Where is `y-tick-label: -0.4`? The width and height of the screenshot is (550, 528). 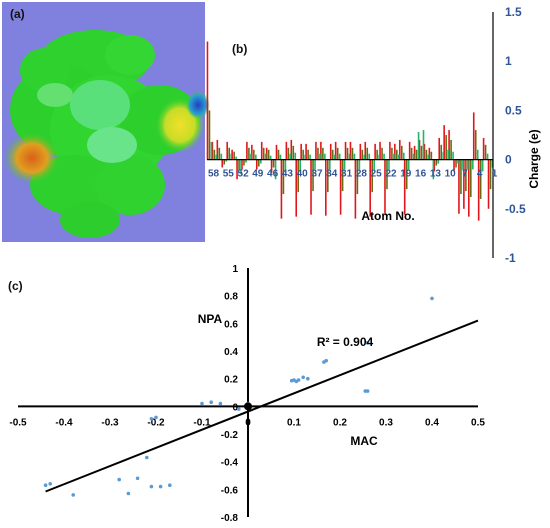 y-tick-label: -0.4 is located at coordinates (230, 463).